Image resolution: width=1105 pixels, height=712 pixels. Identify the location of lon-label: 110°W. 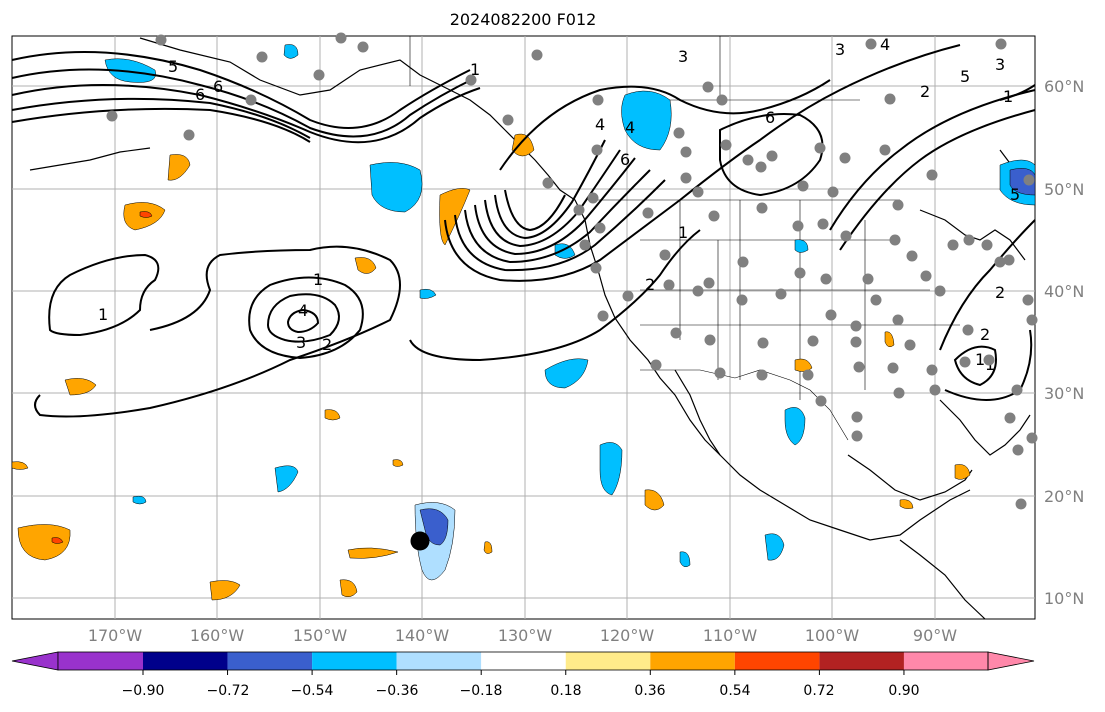
(730, 635).